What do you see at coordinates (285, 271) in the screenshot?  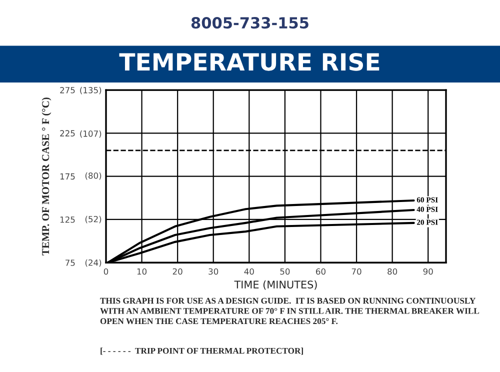 I see `x-tick-label: 50` at bounding box center [285, 271].